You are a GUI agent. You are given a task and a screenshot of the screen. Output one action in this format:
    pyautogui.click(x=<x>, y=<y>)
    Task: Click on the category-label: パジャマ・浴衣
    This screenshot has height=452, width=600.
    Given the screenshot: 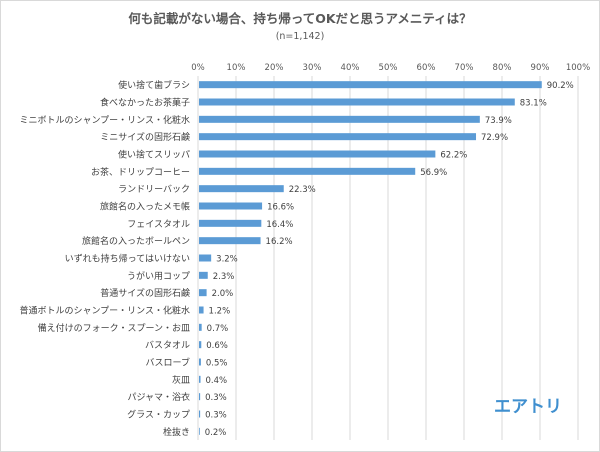 What is the action you would take?
    pyautogui.click(x=158, y=397)
    